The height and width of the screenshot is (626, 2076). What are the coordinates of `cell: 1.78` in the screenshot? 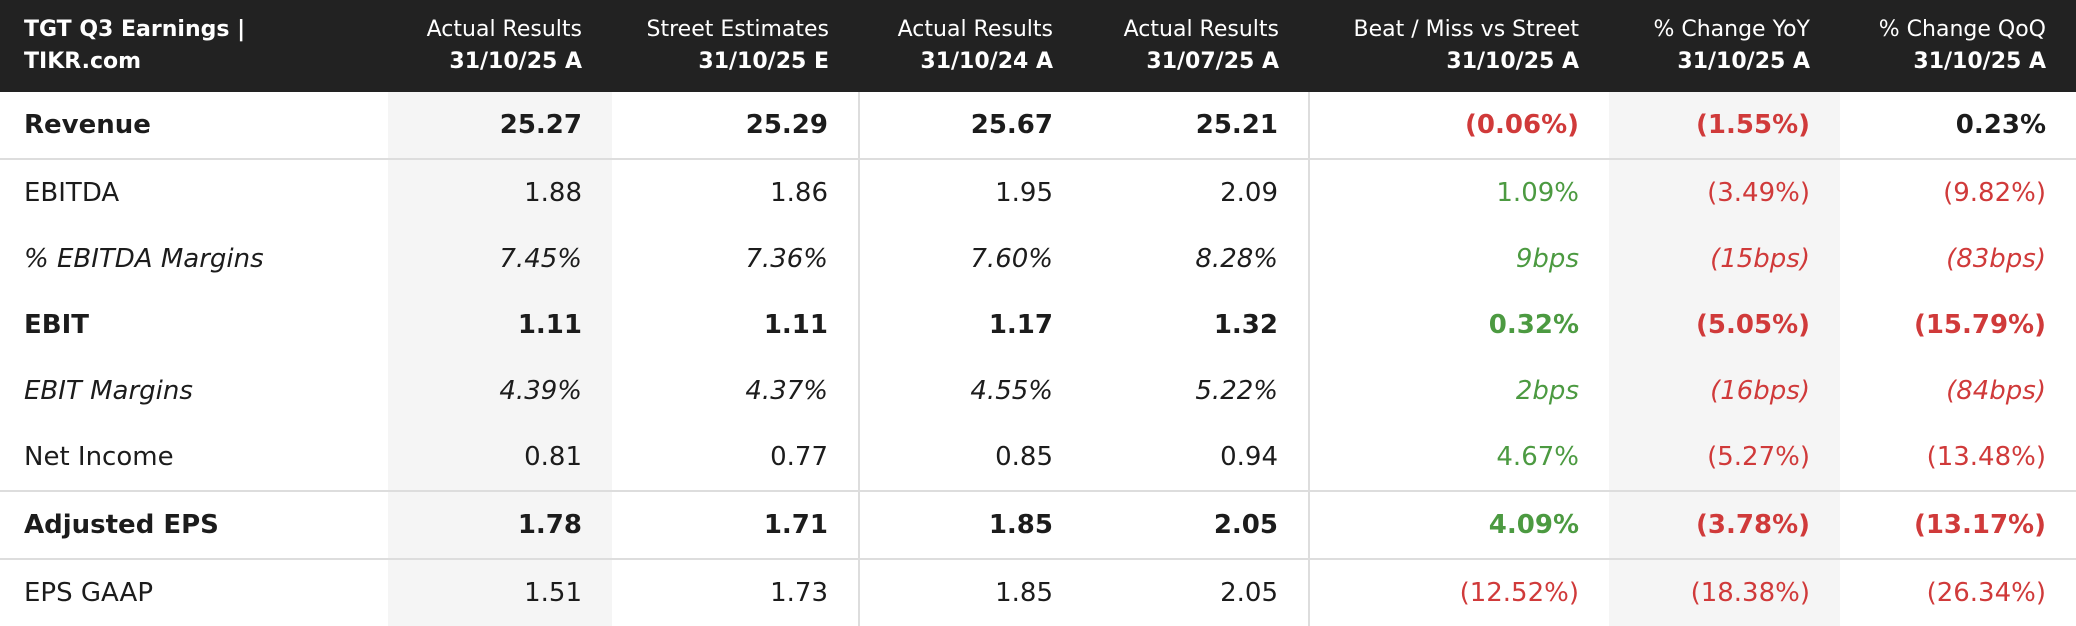 It's located at (500, 525).